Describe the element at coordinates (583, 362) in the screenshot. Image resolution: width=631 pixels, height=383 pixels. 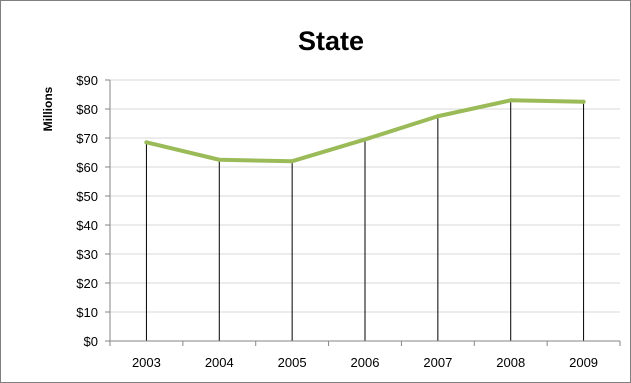
I see `x-tick-label: 2009` at that location.